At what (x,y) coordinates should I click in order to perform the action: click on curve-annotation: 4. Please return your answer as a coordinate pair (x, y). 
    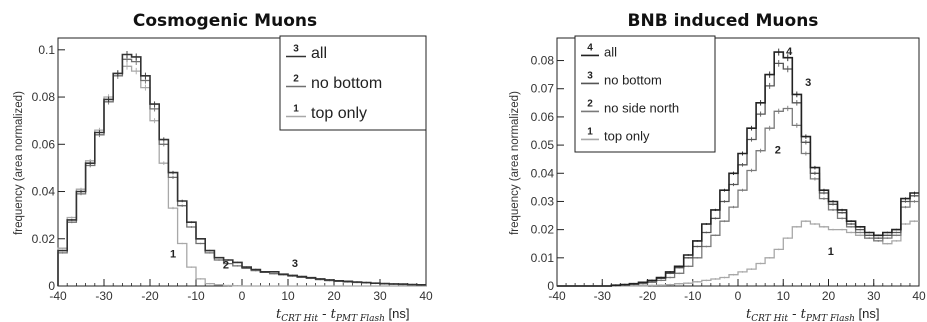
    Looking at the image, I should click on (789, 52).